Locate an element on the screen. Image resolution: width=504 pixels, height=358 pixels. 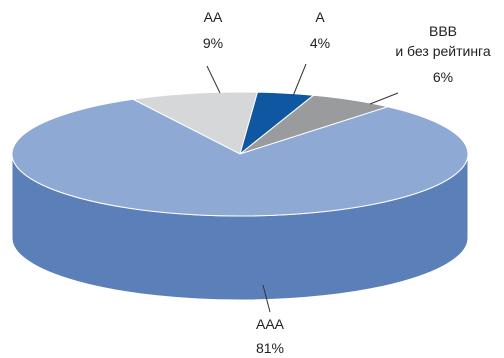
label-bbb-value: 6% is located at coordinates (443, 77).